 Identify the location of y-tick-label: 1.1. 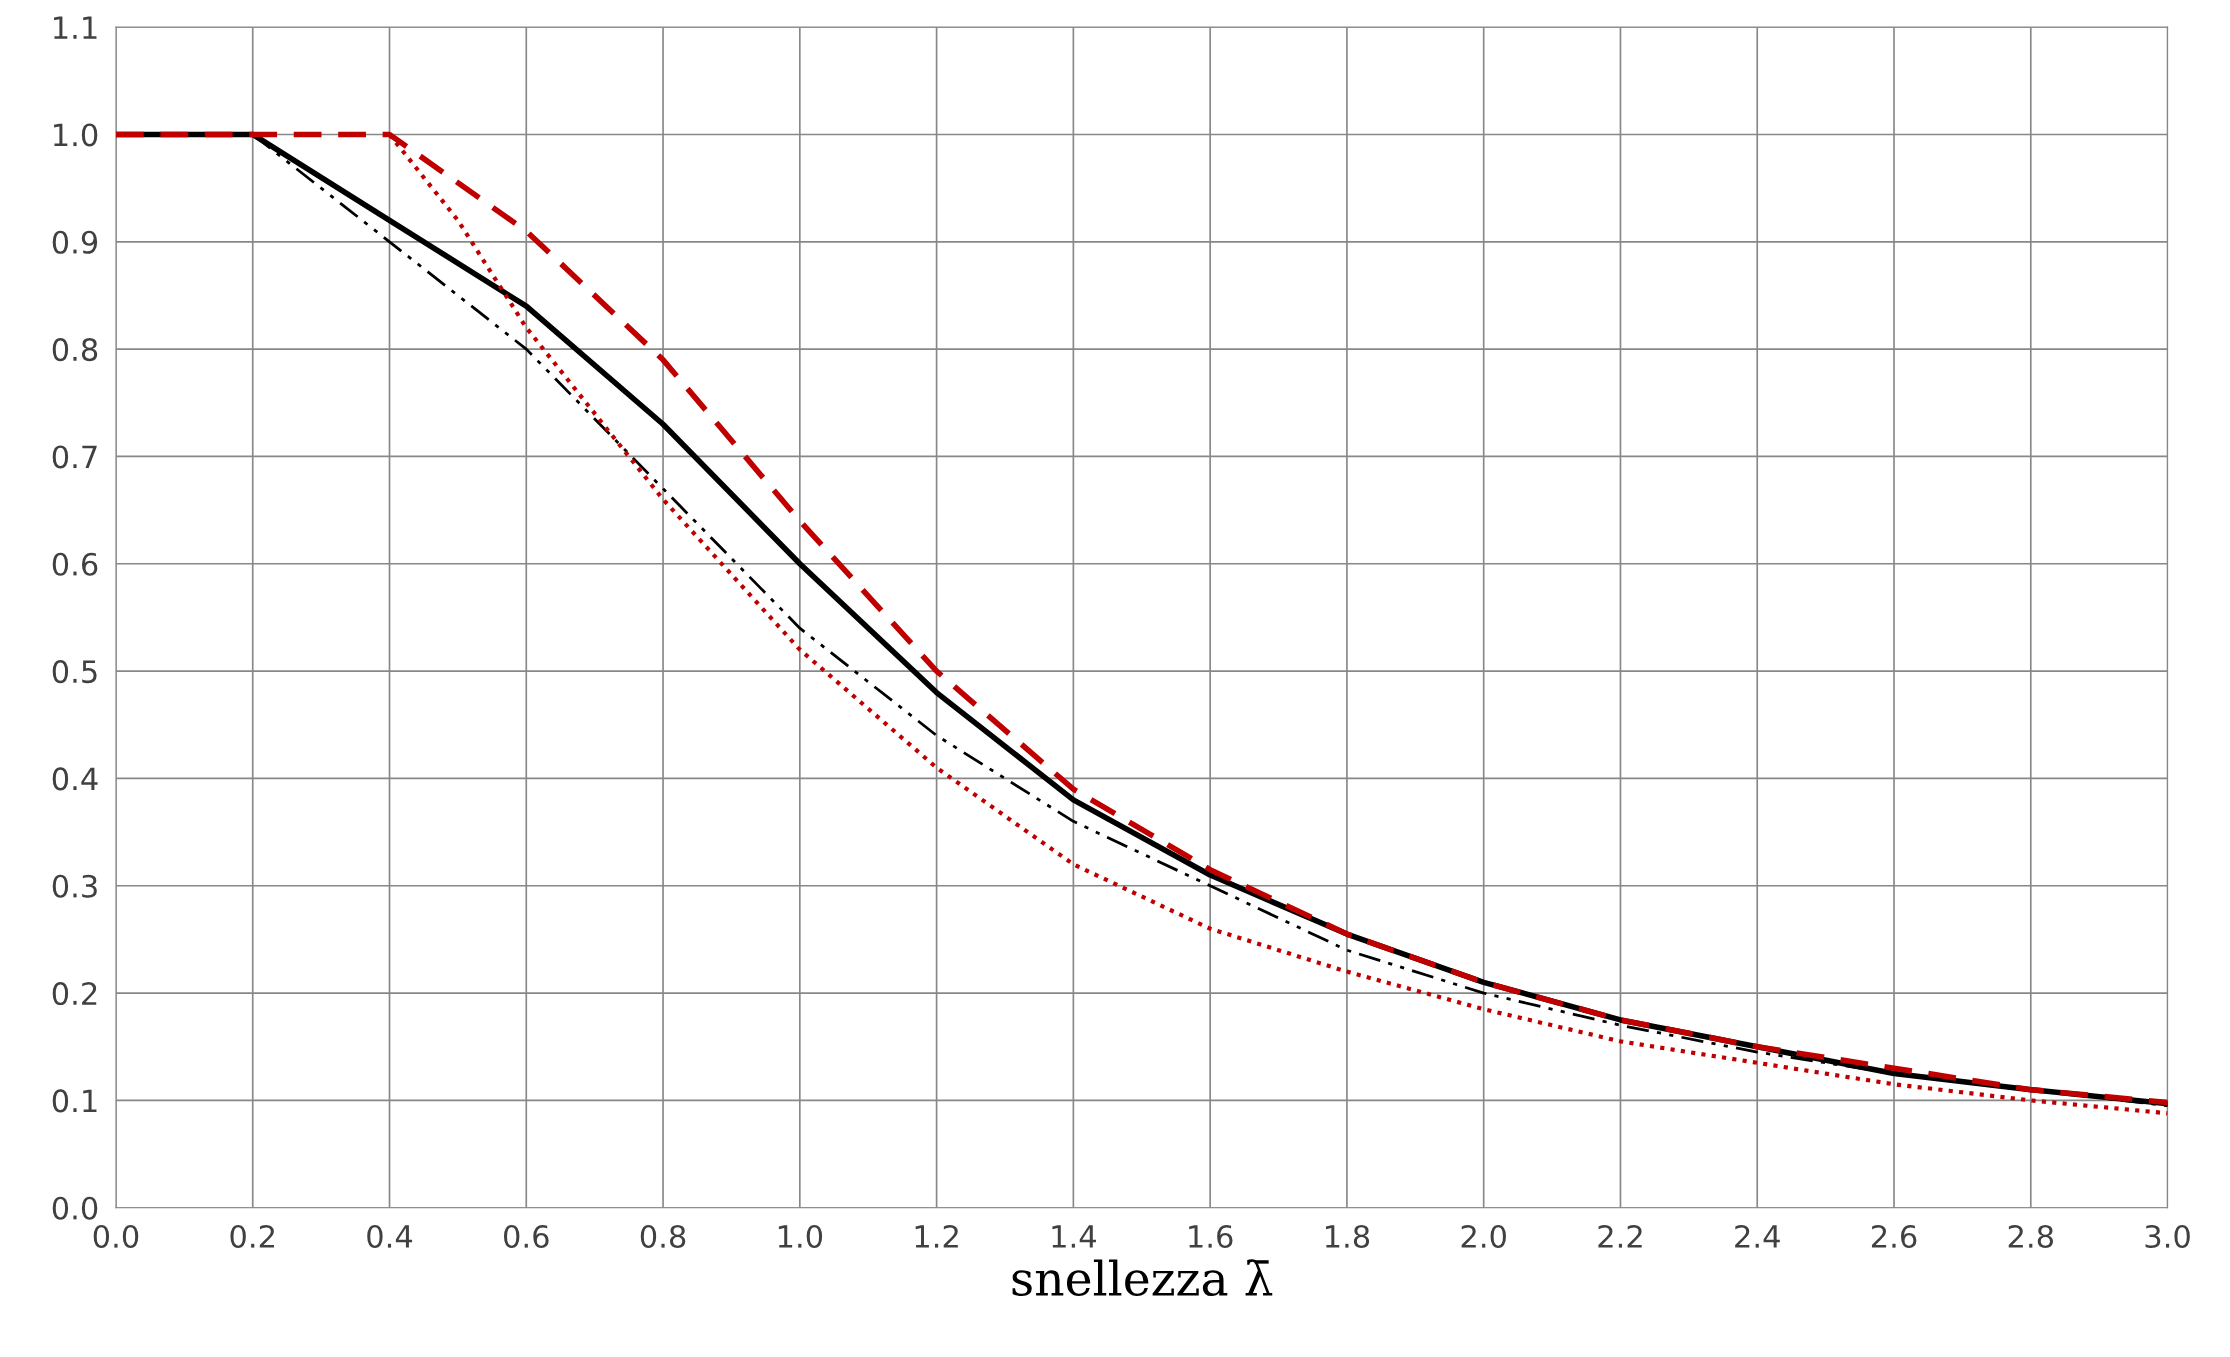
(75, 27).